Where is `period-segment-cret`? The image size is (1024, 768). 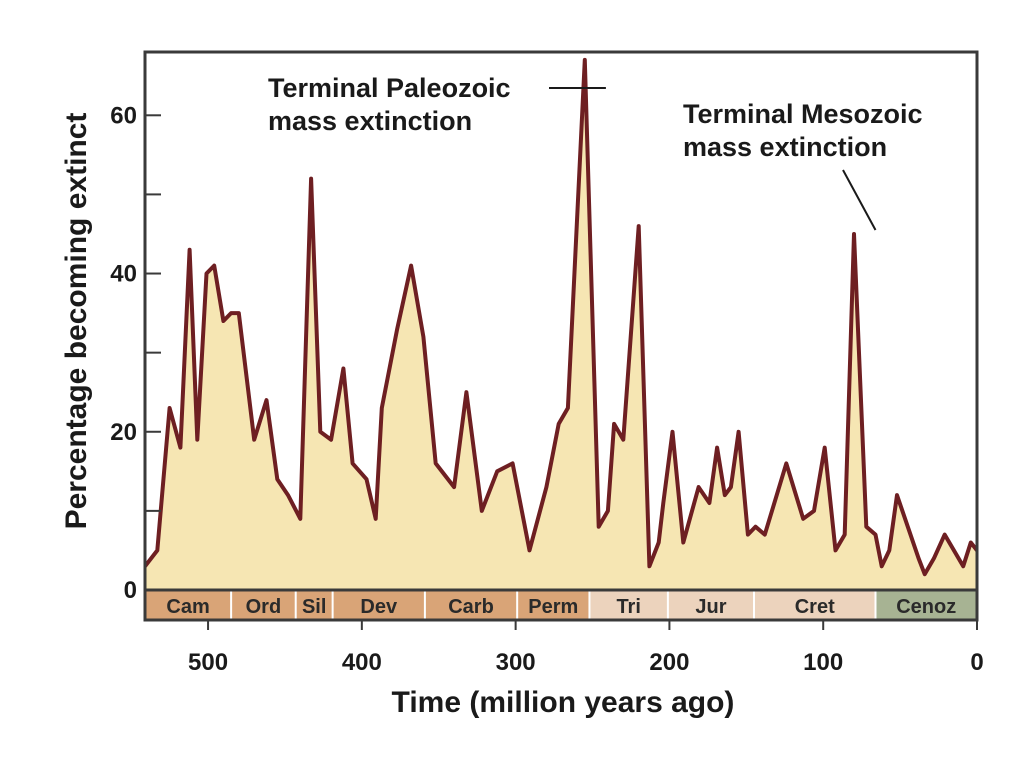 period-segment-cret is located at coordinates (815, 605).